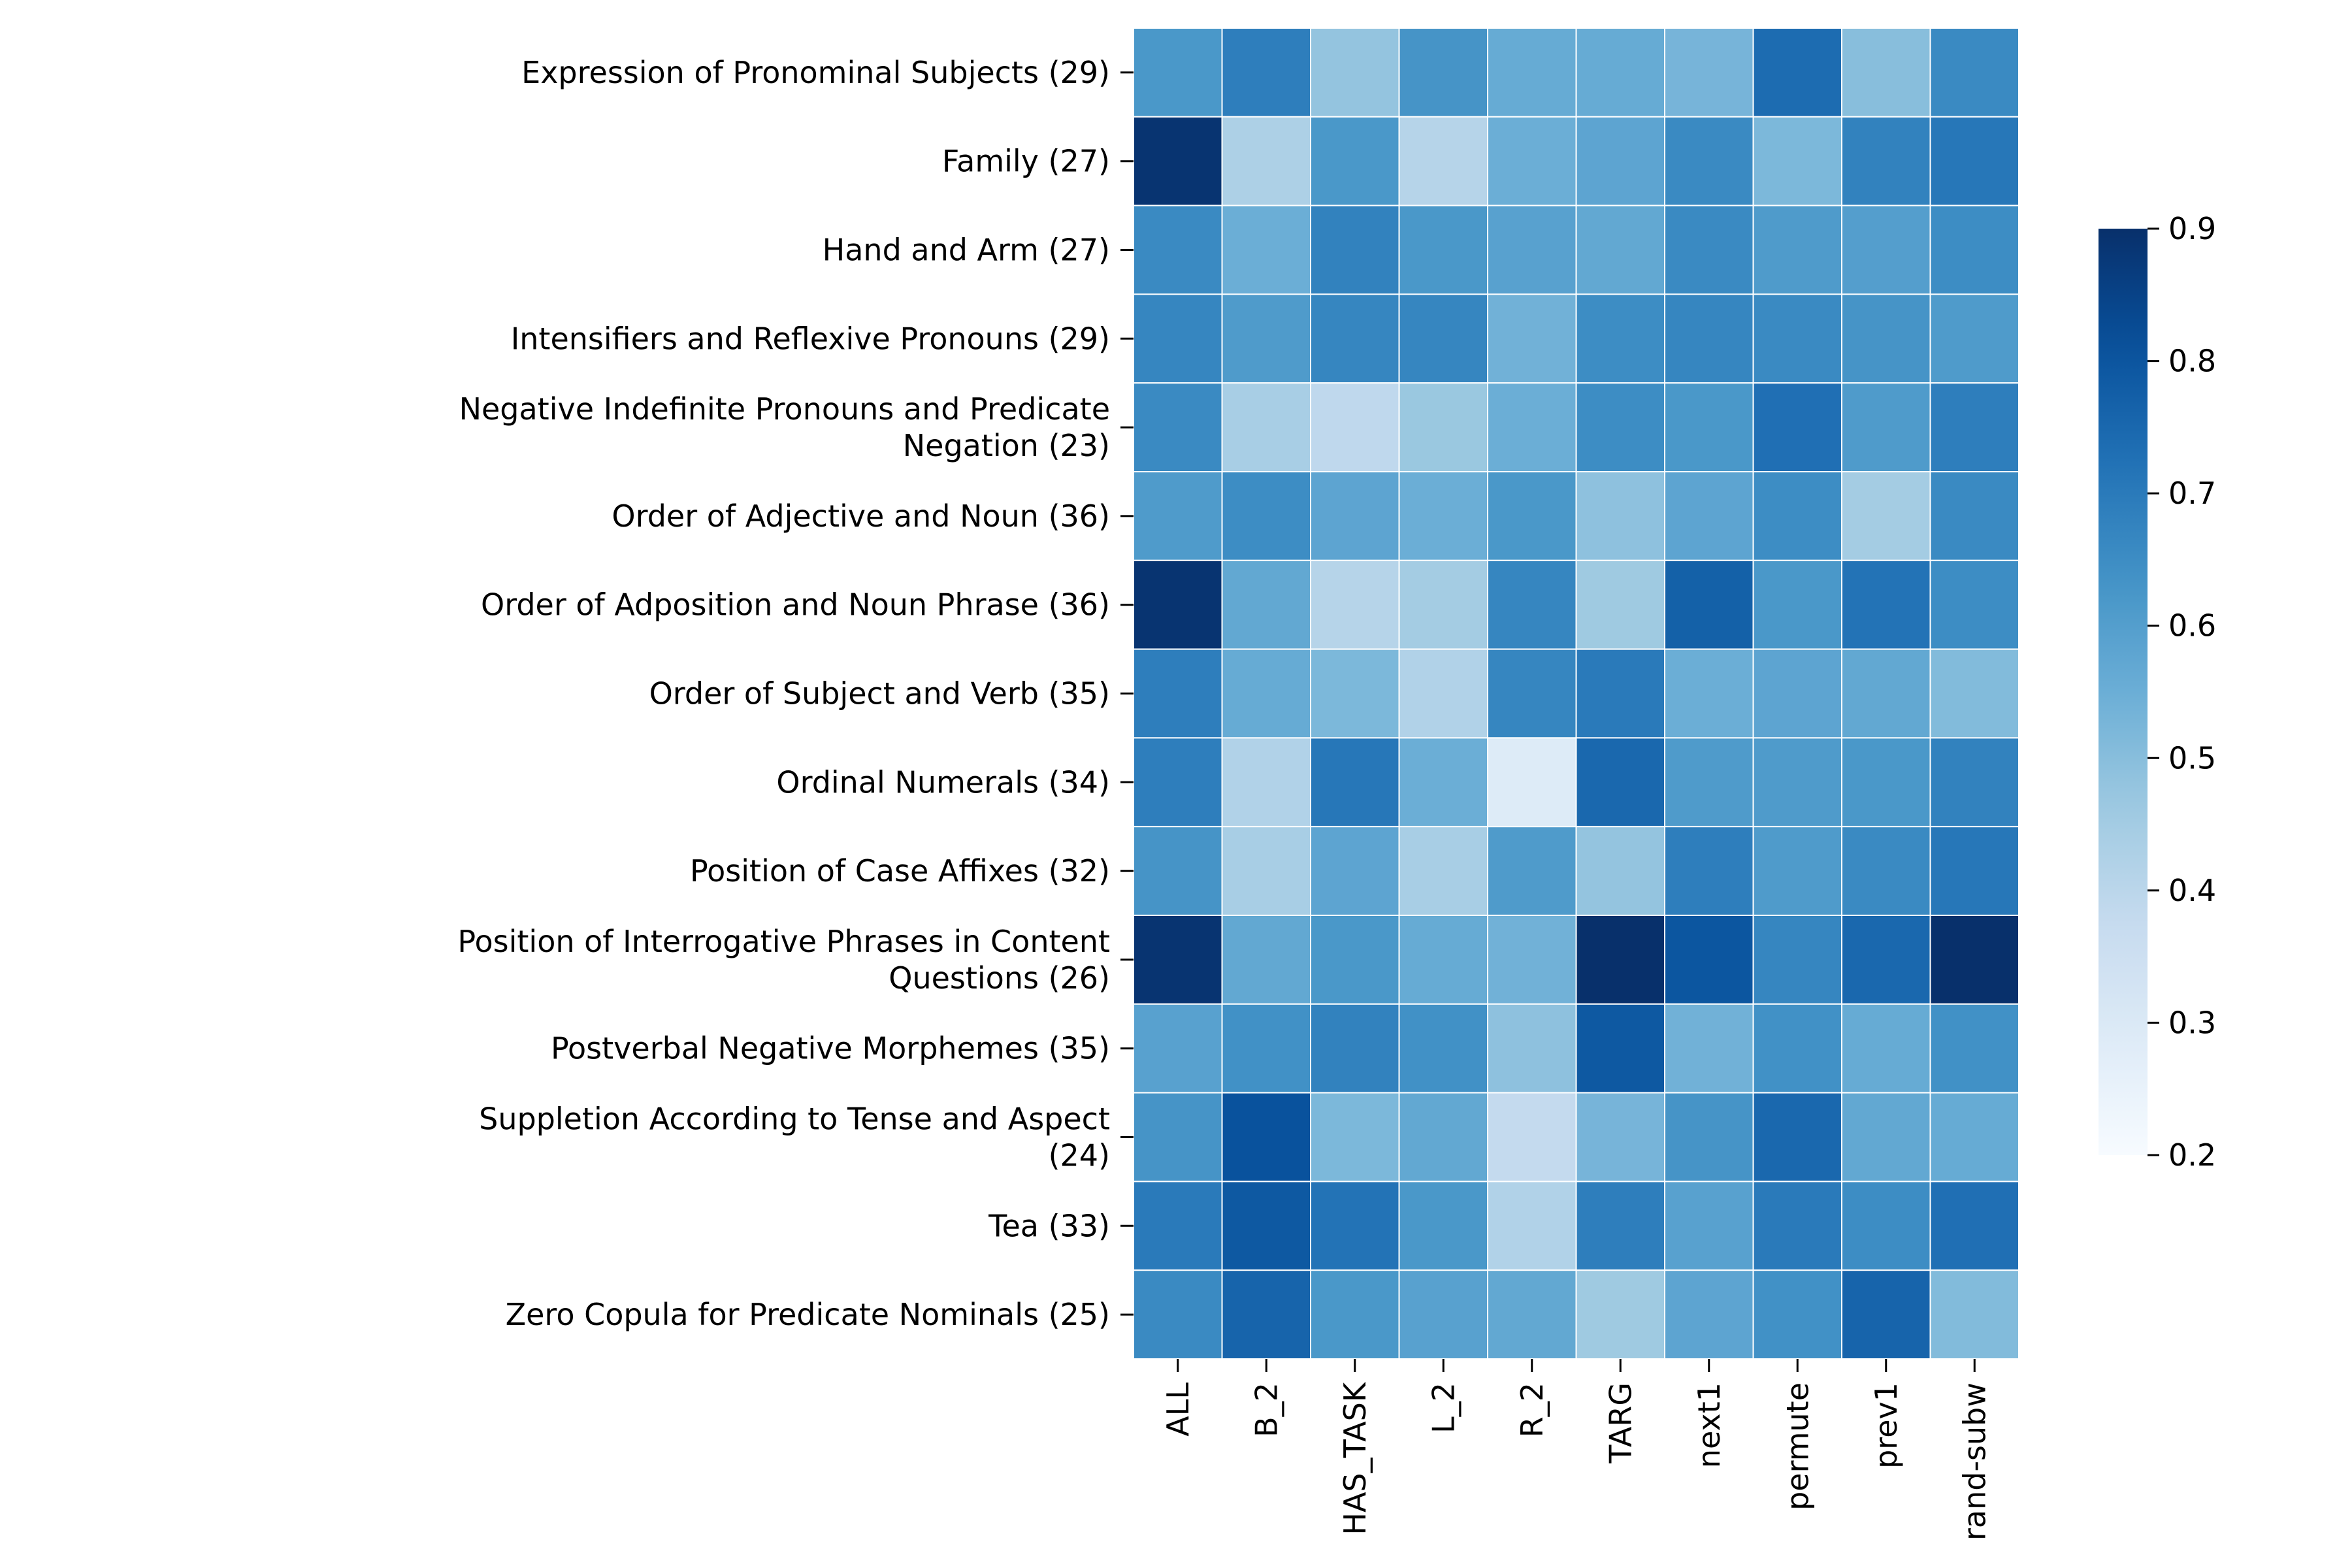 This screenshot has height=1568, width=2352. What do you see at coordinates (1797, 1446) in the screenshot?
I see `x-tick-label-permute: permute` at bounding box center [1797, 1446].